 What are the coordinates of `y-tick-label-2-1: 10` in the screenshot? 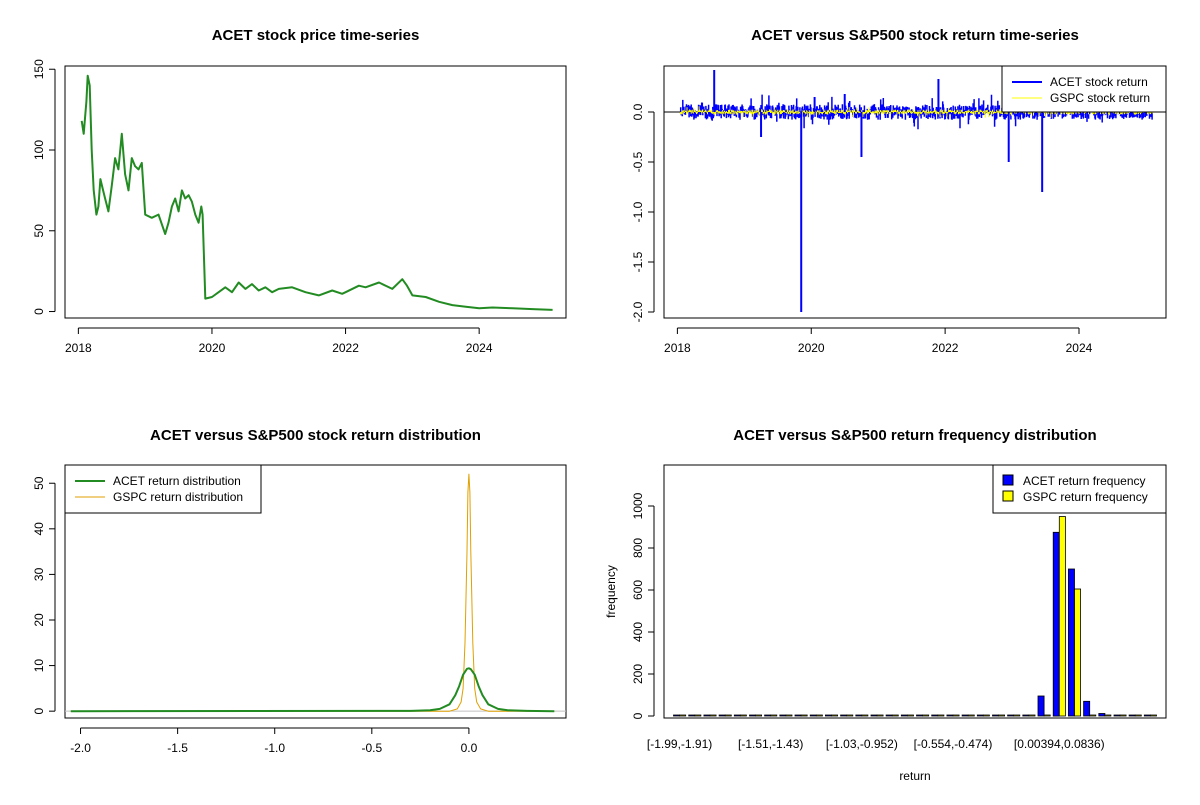 It's located at (39, 666).